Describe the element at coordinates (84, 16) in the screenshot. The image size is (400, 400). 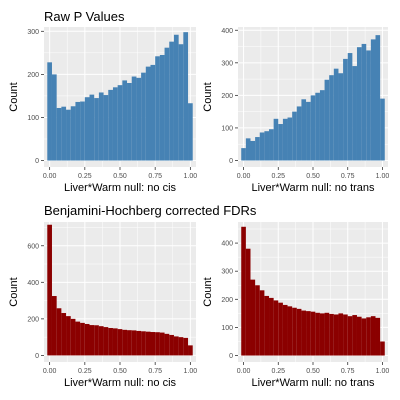
I see `raw-section-title: Raw P Values` at that location.